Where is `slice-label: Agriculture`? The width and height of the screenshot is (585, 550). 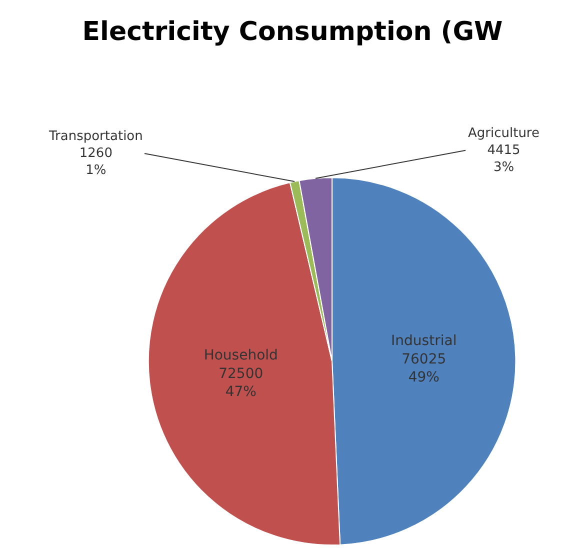 slice-label: Agriculture is located at coordinates (504, 133).